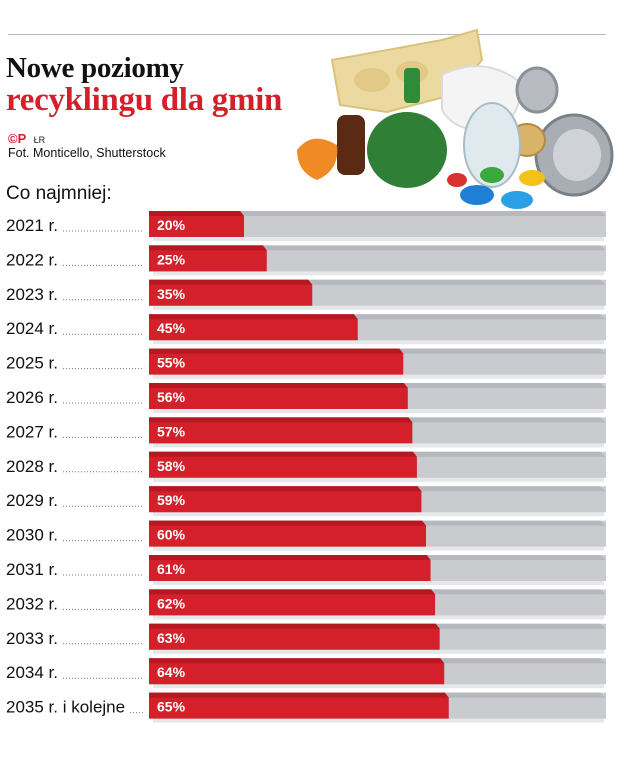 The width and height of the screenshot is (637, 760). I want to click on category-label: 2022 r., so click(32, 259).